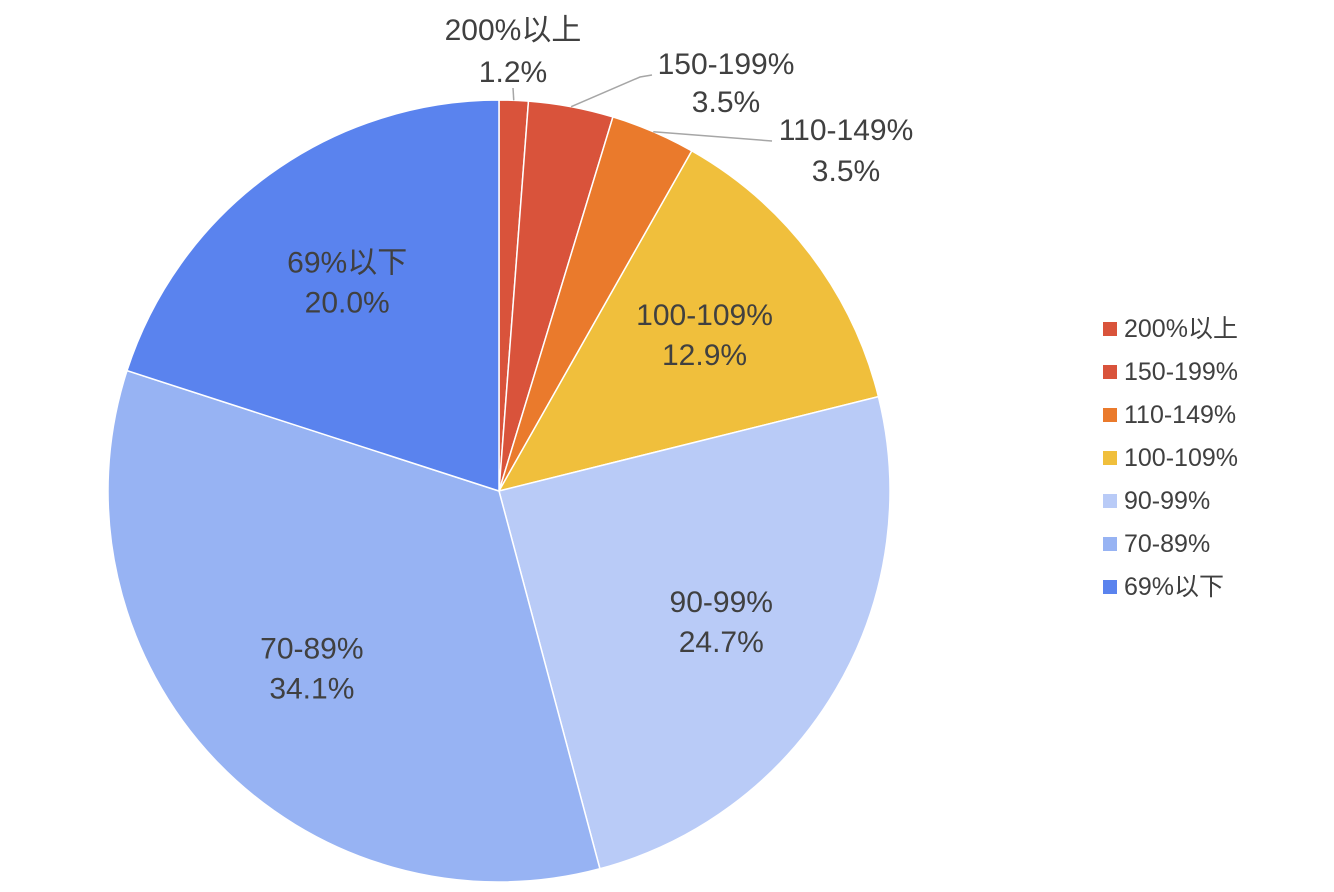 The width and height of the screenshot is (1334, 892). Describe the element at coordinates (311, 689) in the screenshot. I see `slice-label-value: 34.1%` at that location.